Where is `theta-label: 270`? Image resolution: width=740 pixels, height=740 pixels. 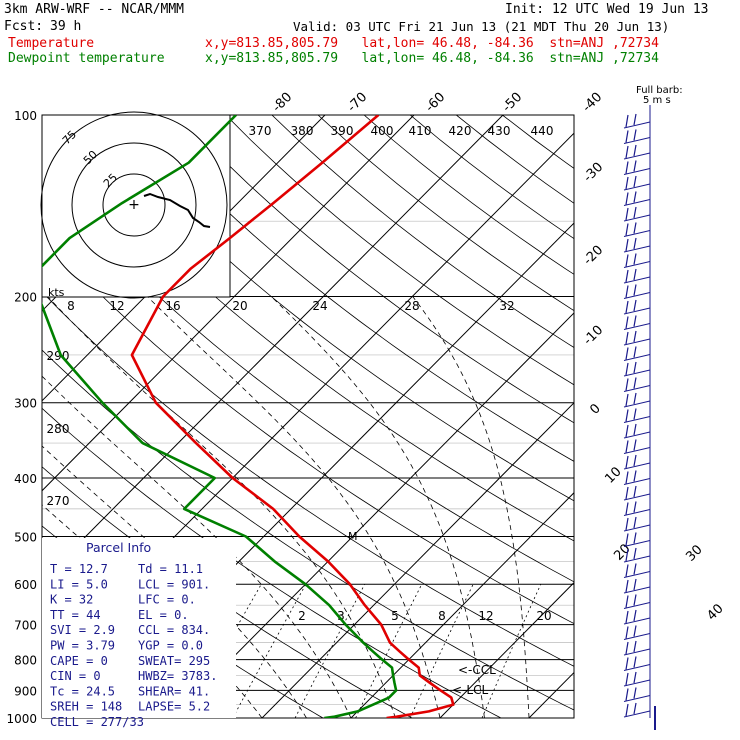
theta-label: 270 is located at coordinates (58, 501).